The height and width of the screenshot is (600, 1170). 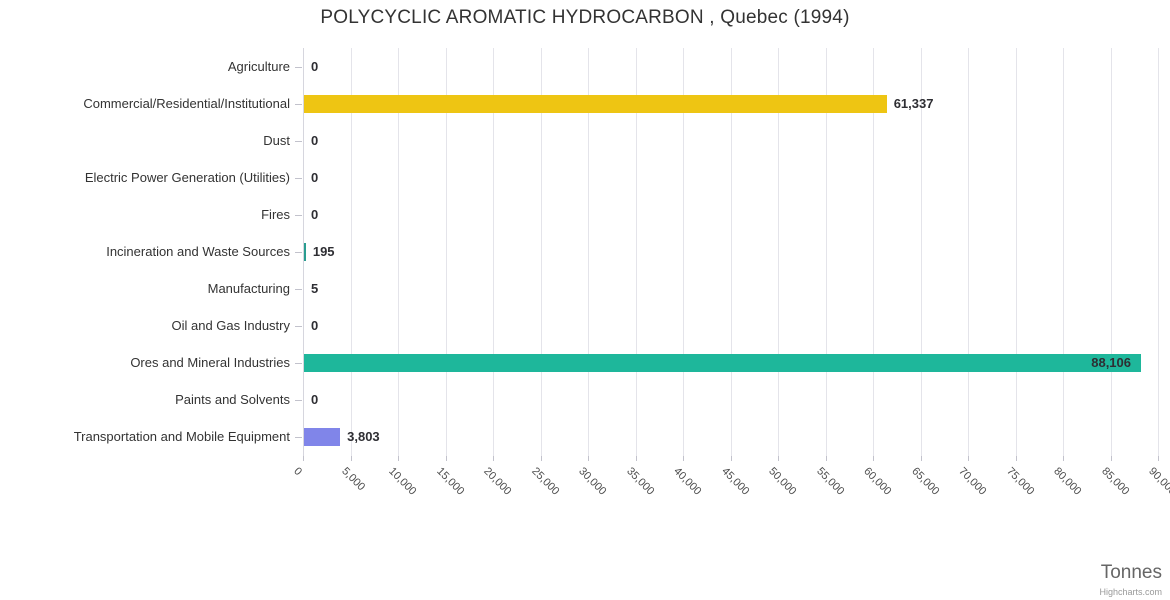 What do you see at coordinates (248, 289) in the screenshot?
I see `category-label: Manufacturing` at bounding box center [248, 289].